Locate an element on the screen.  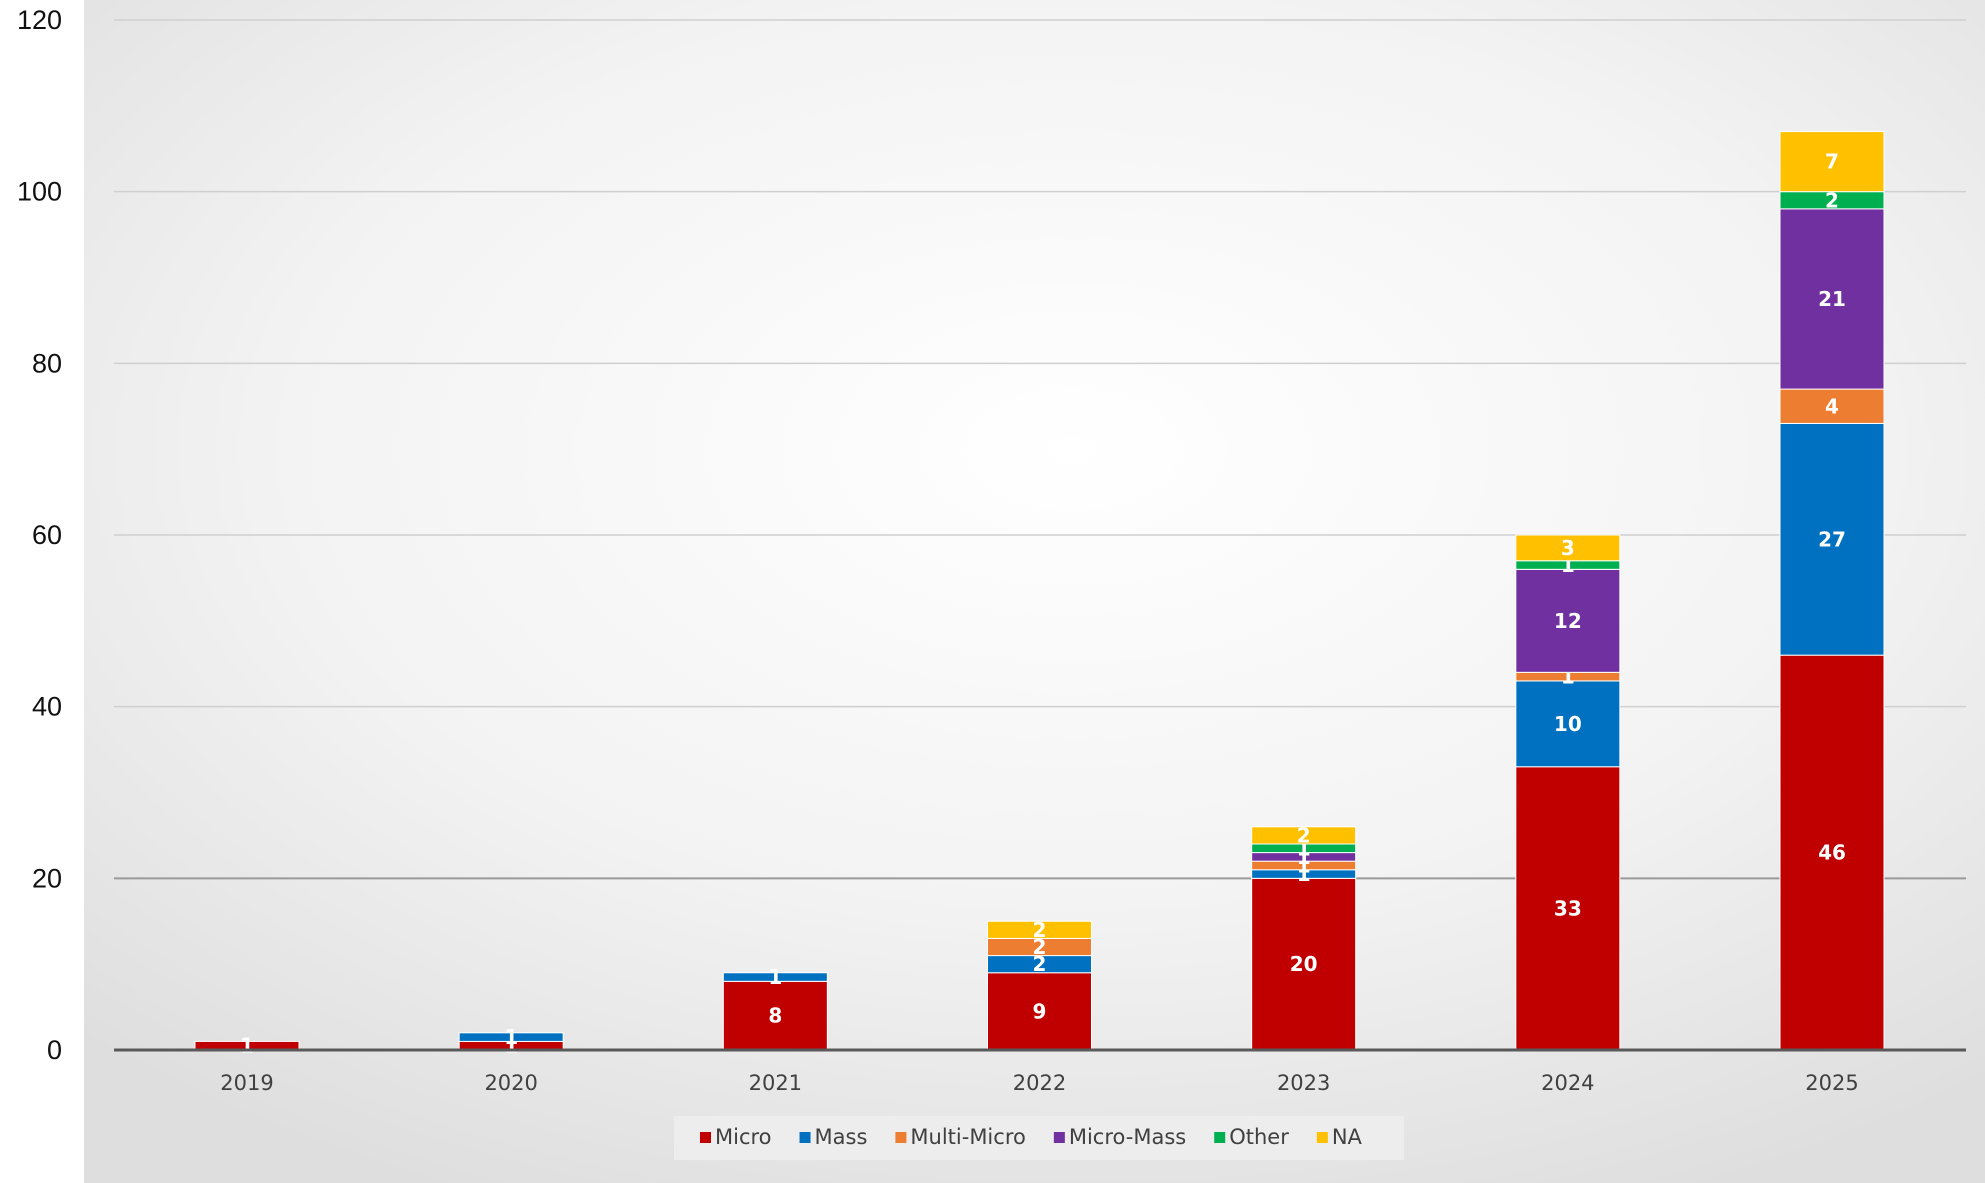
y-axis-ticks: 0 20 40 60 80 100 120 is located at coordinates (39, 535).